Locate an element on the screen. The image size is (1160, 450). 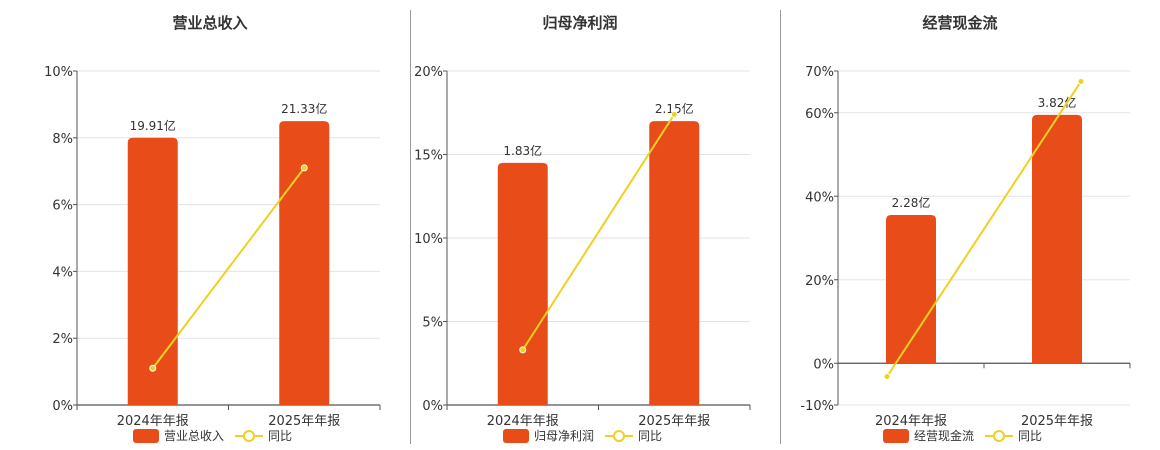
y-tick-label: 2% is located at coordinates (62, 339).